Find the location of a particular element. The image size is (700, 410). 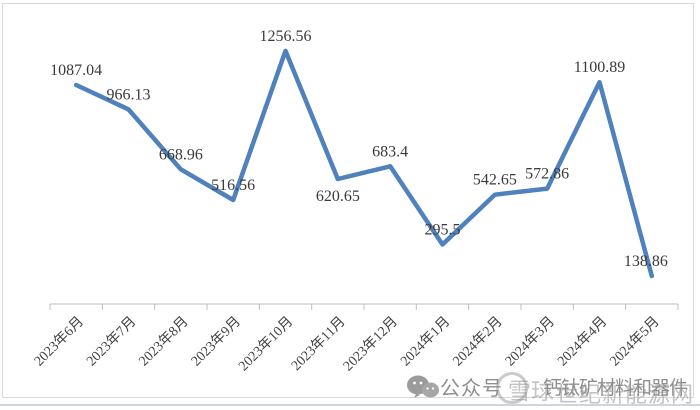

data-point-label: 620.65 is located at coordinates (338, 196).